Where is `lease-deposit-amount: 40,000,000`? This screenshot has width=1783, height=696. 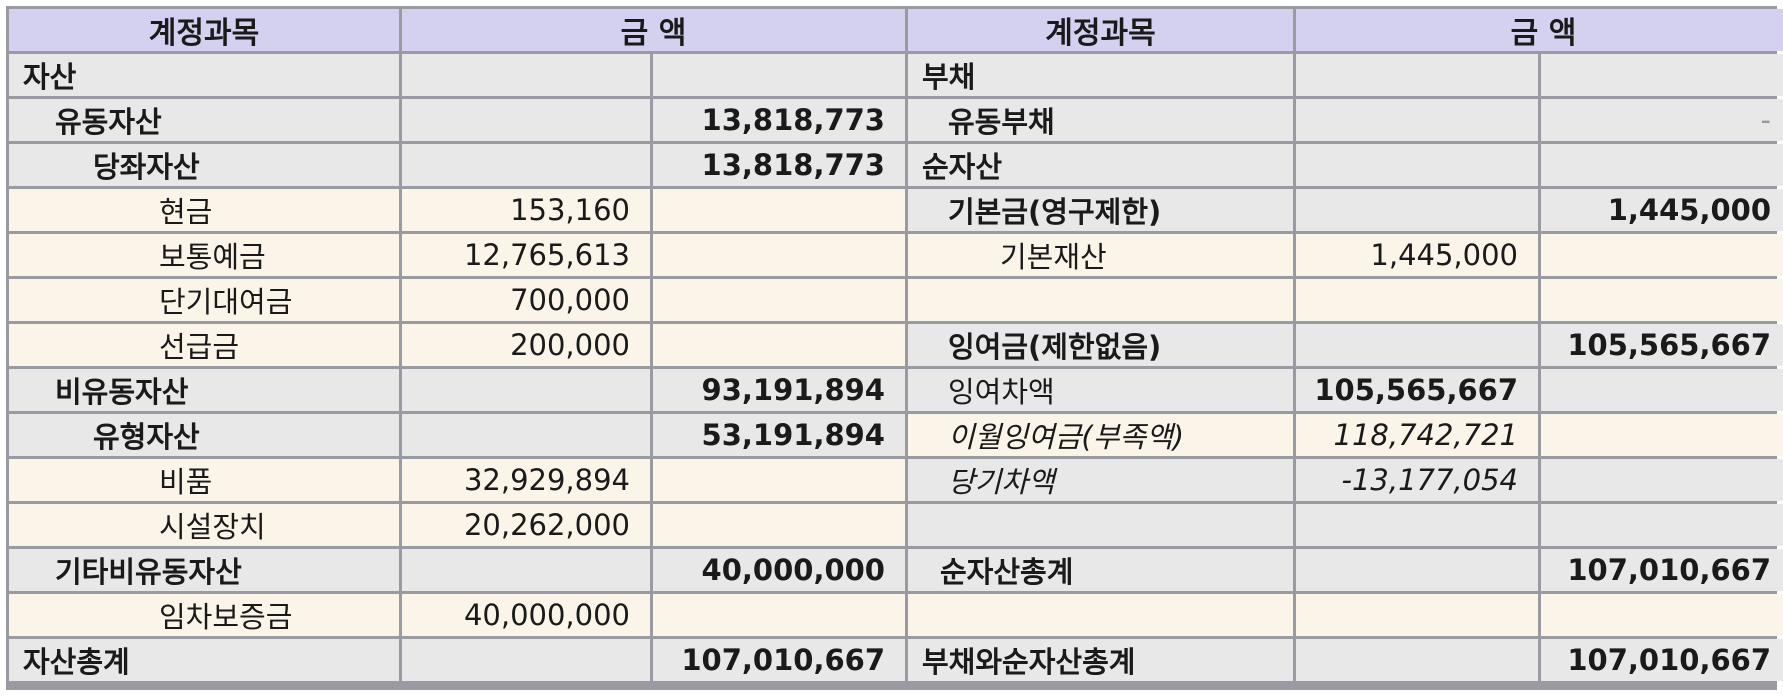 lease-deposit-amount: 40,000,000 is located at coordinates (526, 615).